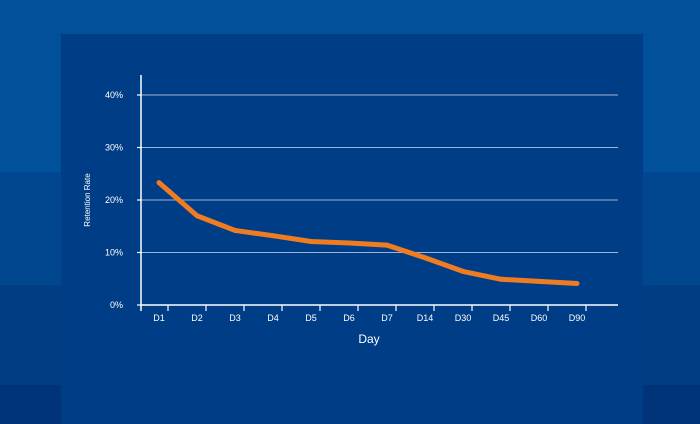 Image resolution: width=700 pixels, height=424 pixels. Describe the element at coordinates (116, 305) in the screenshot. I see `y-tick-label: 0%` at that location.